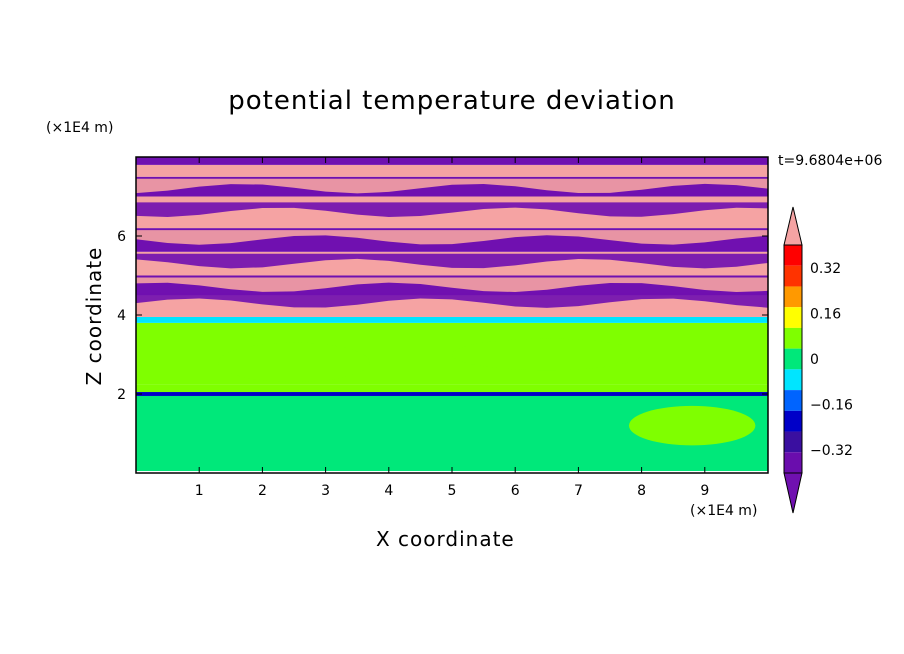  What do you see at coordinates (704, 491) in the screenshot?
I see `x-tick-label: 9` at bounding box center [704, 491].